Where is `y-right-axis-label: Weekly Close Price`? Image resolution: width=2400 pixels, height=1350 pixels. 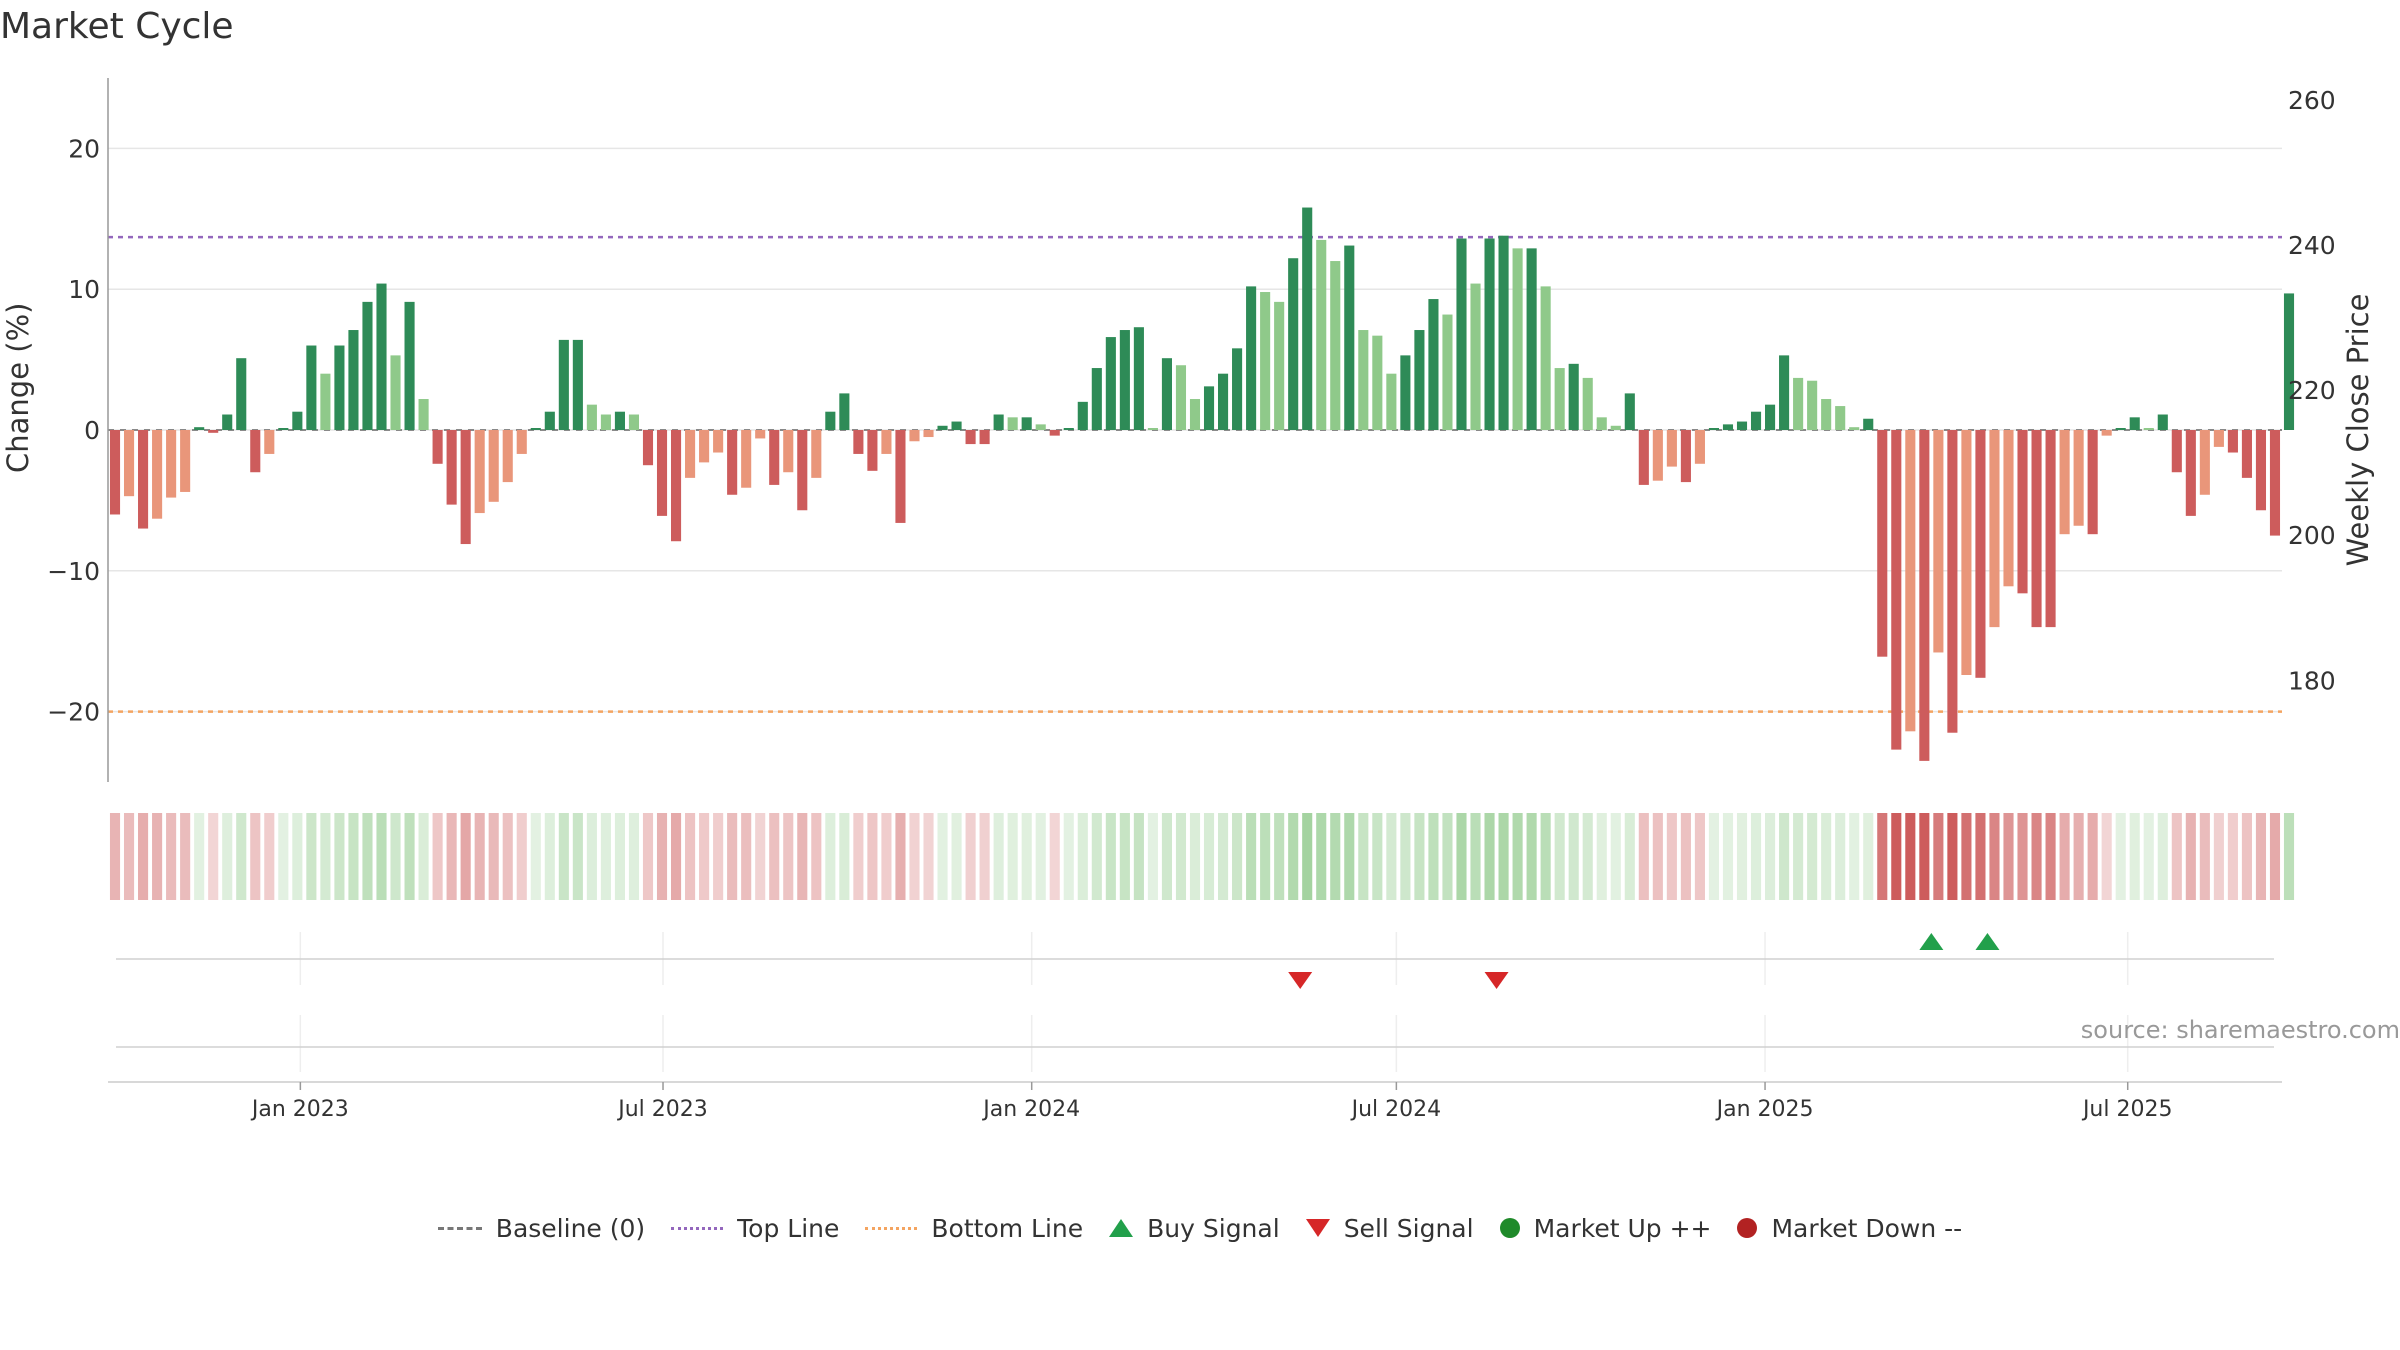
y-right-axis-label: Weekly Close Price is located at coordinates (2358, 430).